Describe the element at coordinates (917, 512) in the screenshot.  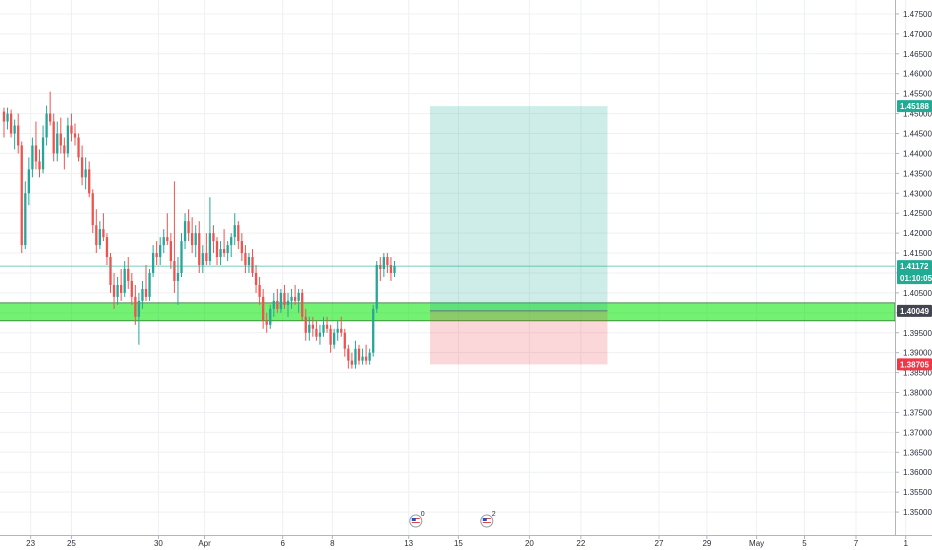
I see `y-tick-label: 1.35000` at that location.